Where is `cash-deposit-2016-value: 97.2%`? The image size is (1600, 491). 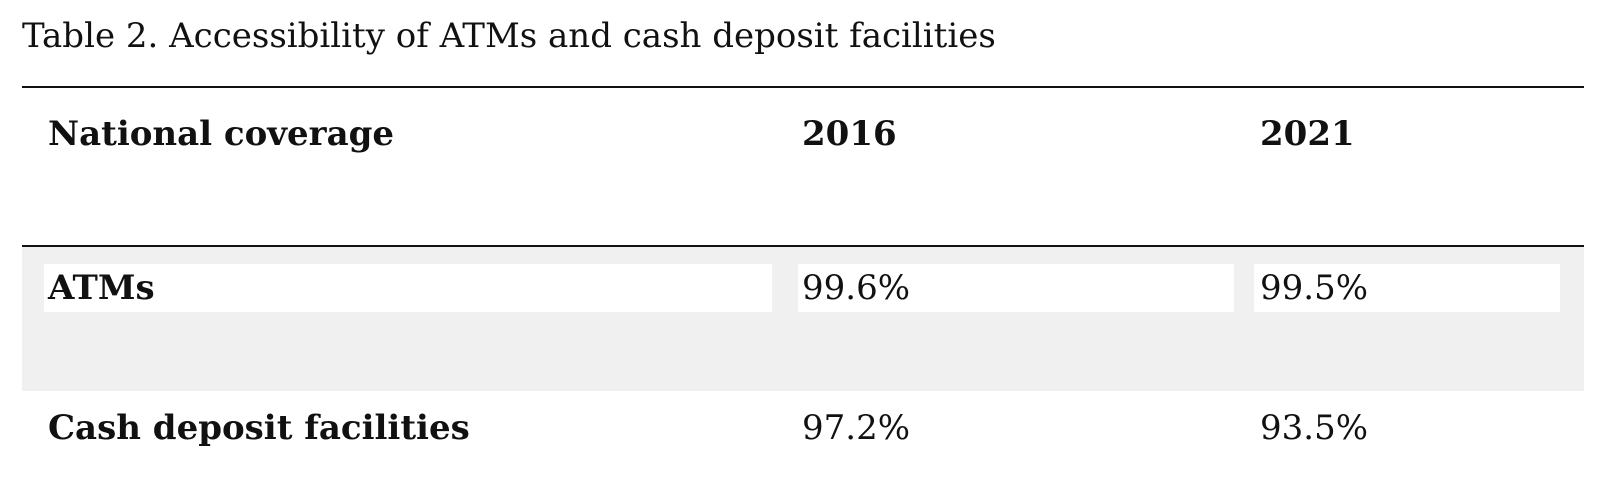
cash-deposit-2016-value: 97.2% is located at coordinates (856, 428).